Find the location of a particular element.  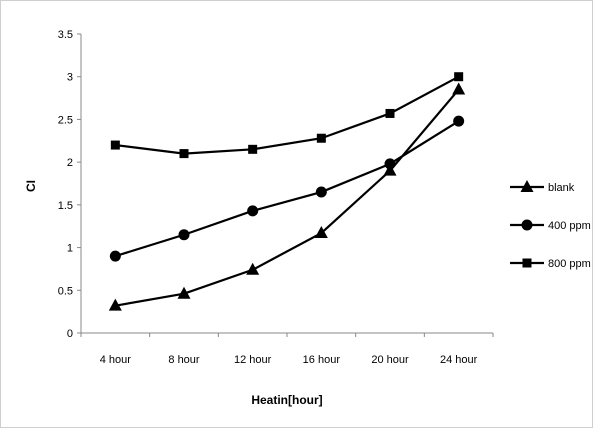

series-800-ppm is located at coordinates (287, 115).